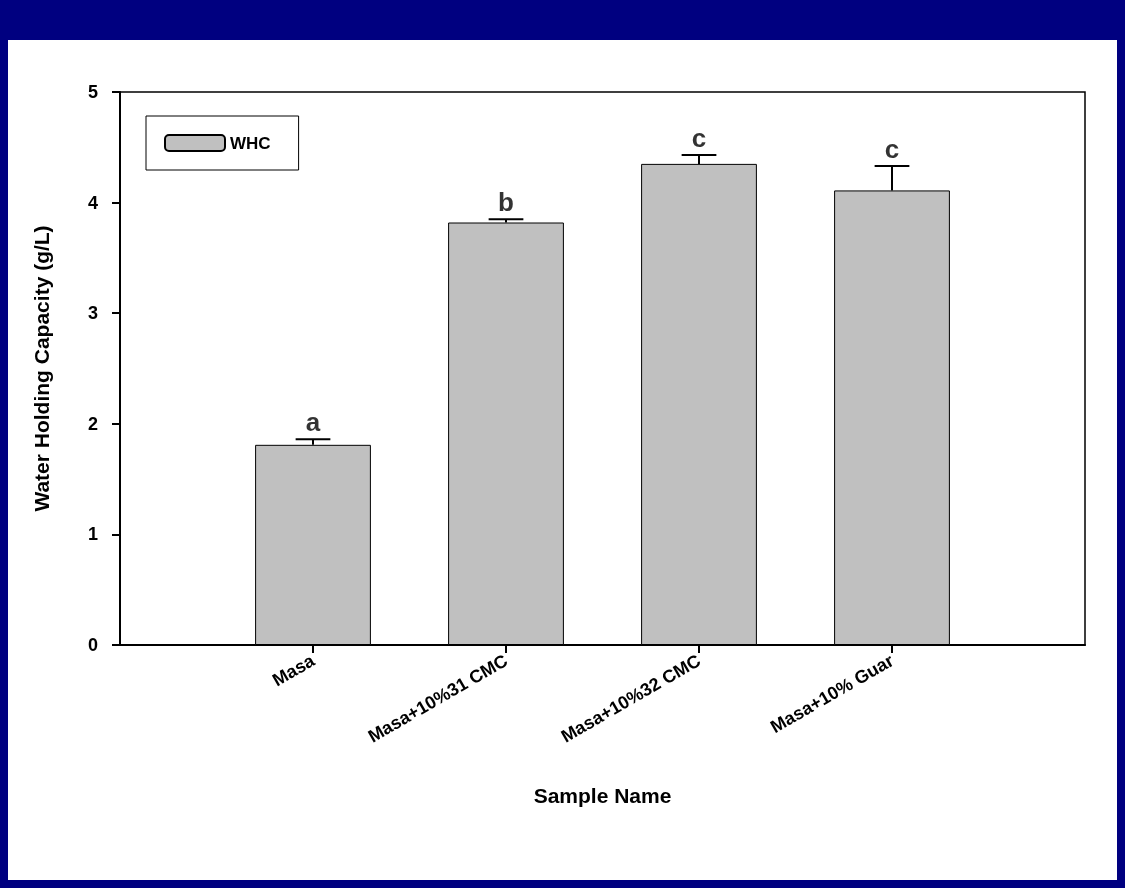 The image size is (1125, 888). What do you see at coordinates (92, 92) in the screenshot?
I see `y-tick-label: 5` at bounding box center [92, 92].